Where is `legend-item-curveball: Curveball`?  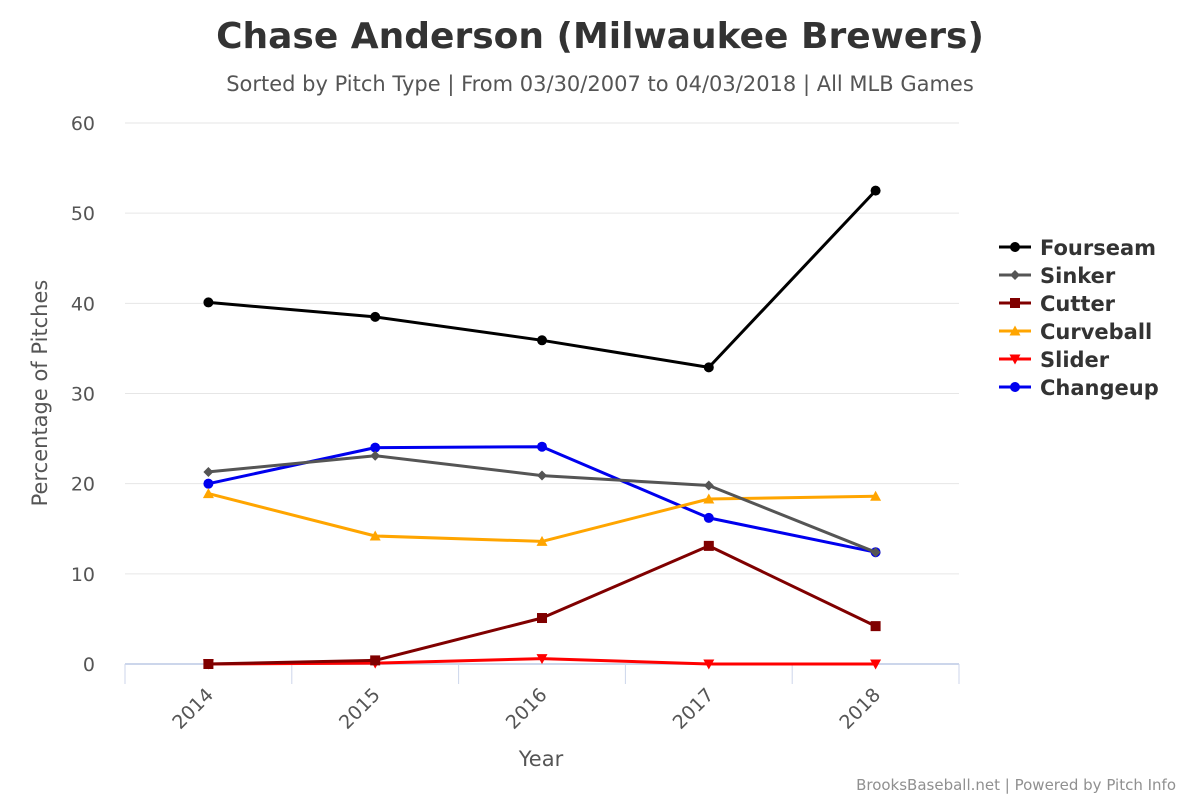
legend-item-curveball: Curveball is located at coordinates (1075, 332).